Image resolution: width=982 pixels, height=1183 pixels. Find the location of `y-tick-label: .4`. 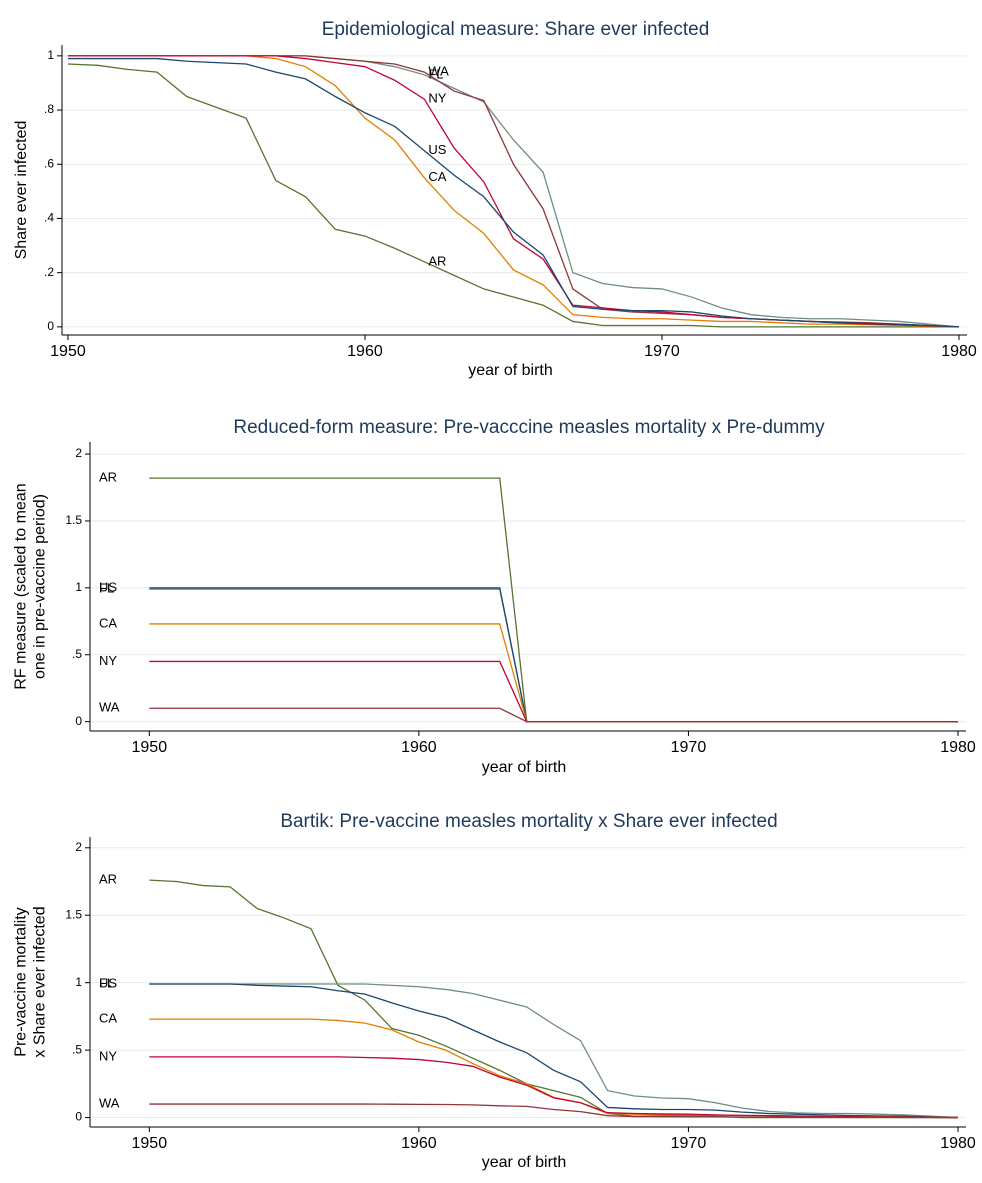

y-tick-label: .4 is located at coordinates (49, 218).